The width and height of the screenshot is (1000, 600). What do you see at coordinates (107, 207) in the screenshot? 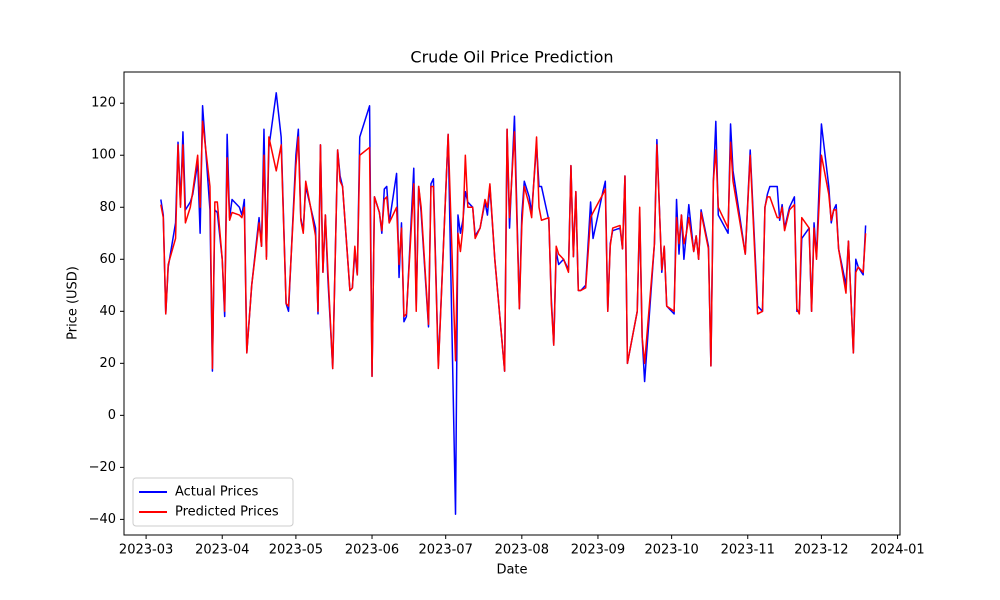
I see `y-tick-label: 80` at bounding box center [107, 207].